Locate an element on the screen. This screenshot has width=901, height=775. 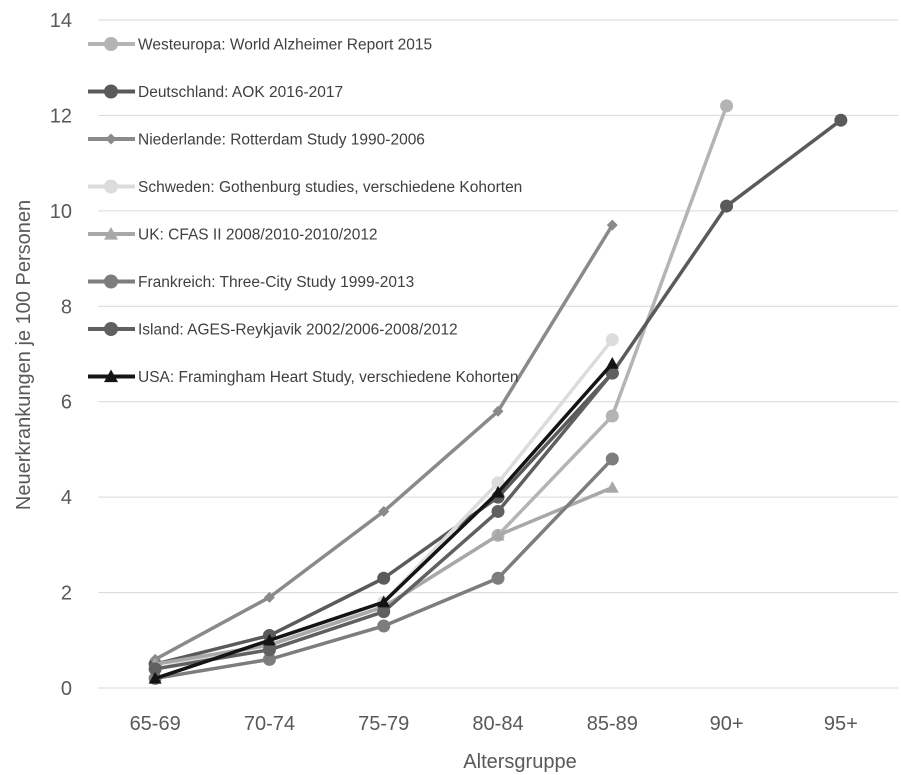
x-tick-label: 70-74 is located at coordinates (269, 724).